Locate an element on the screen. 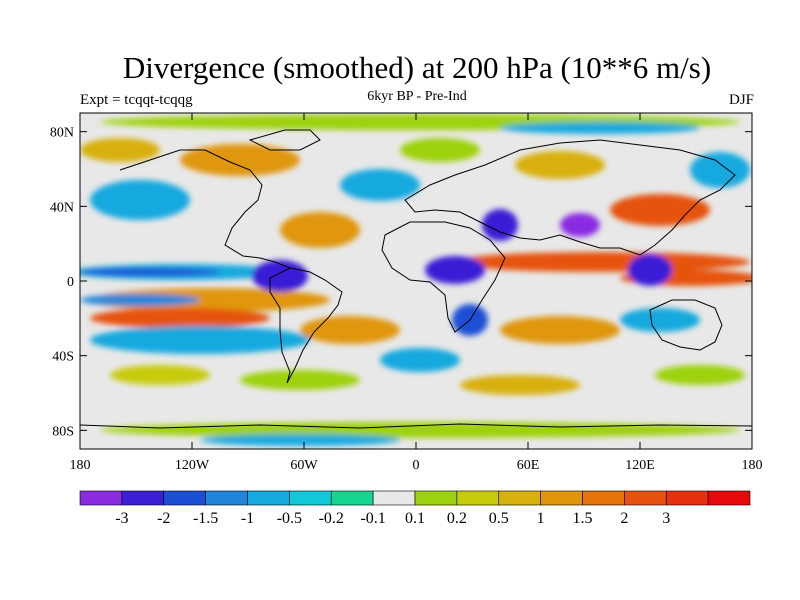 The width and height of the screenshot is (800, 600). colorbar-label: 0.2 is located at coordinates (457, 518).